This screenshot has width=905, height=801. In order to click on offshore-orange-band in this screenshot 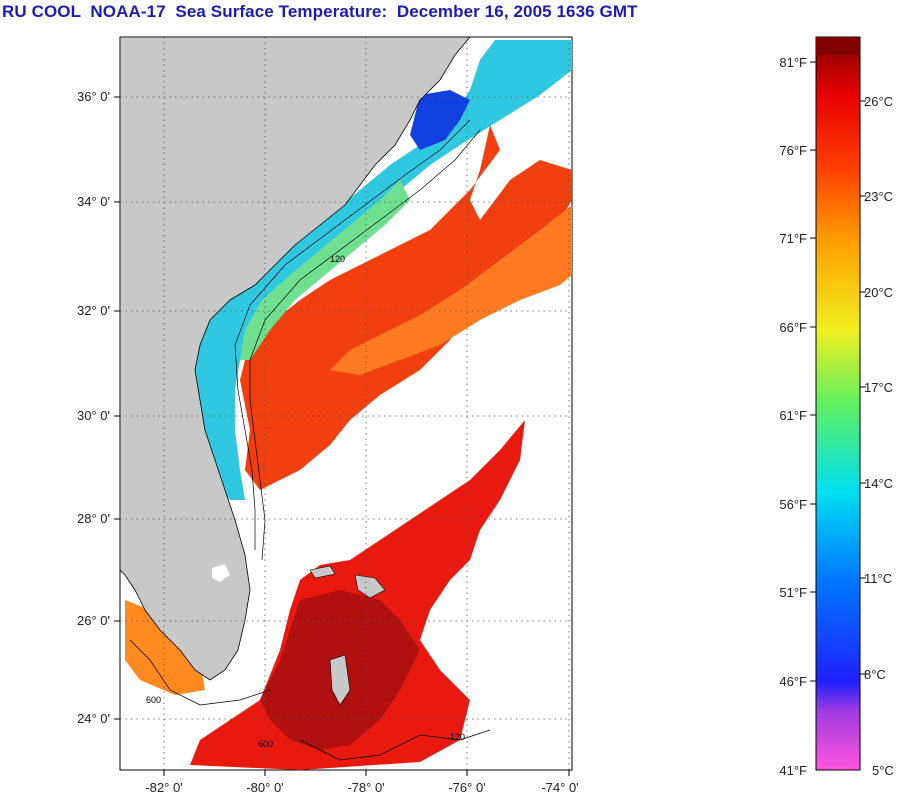, I will do `click(451, 290)`.